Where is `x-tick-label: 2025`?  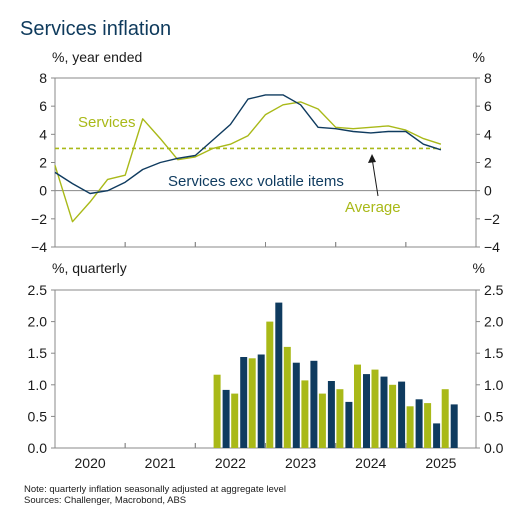 x-tick-label: 2025 is located at coordinates (440, 463).